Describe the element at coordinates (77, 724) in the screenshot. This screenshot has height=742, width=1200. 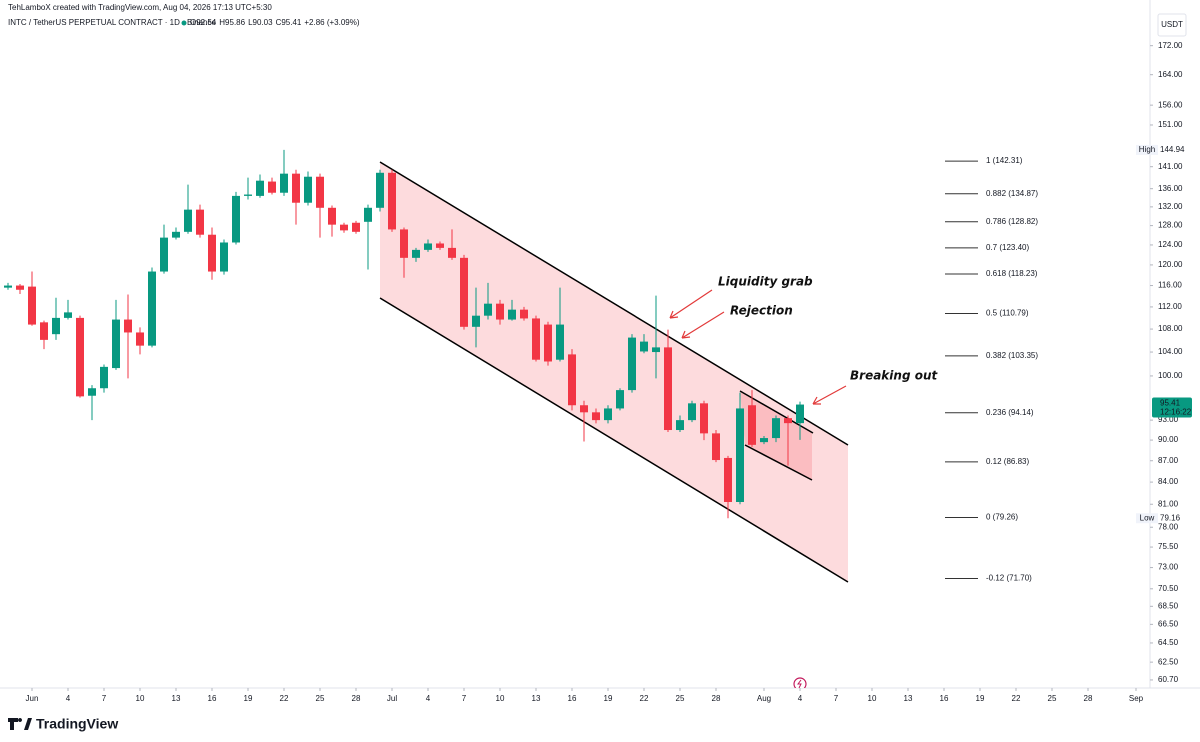
I see `logo-text: TradingView` at that location.